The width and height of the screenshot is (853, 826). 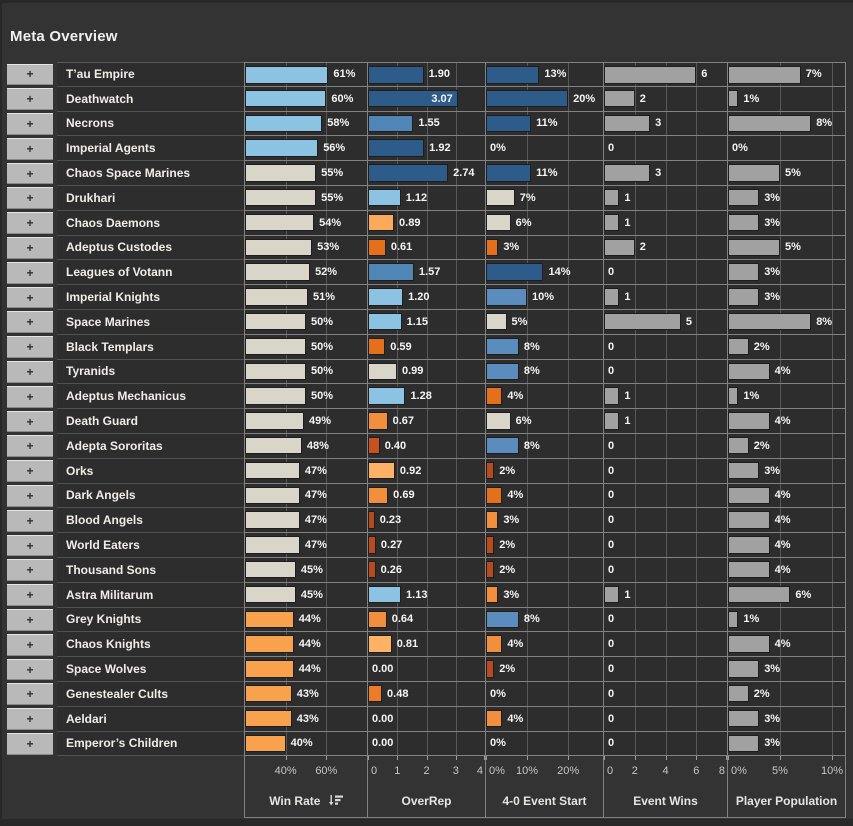 What do you see at coordinates (150, 719) in the screenshot?
I see `faction-name-cell: Aeldari` at bounding box center [150, 719].